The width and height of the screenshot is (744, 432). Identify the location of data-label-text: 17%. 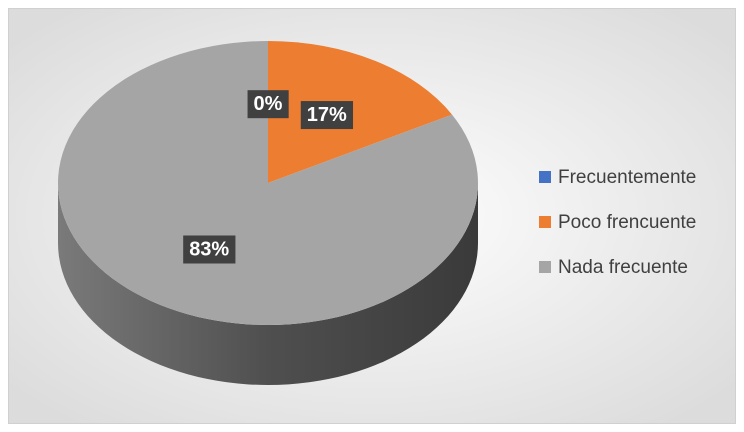
(327, 115).